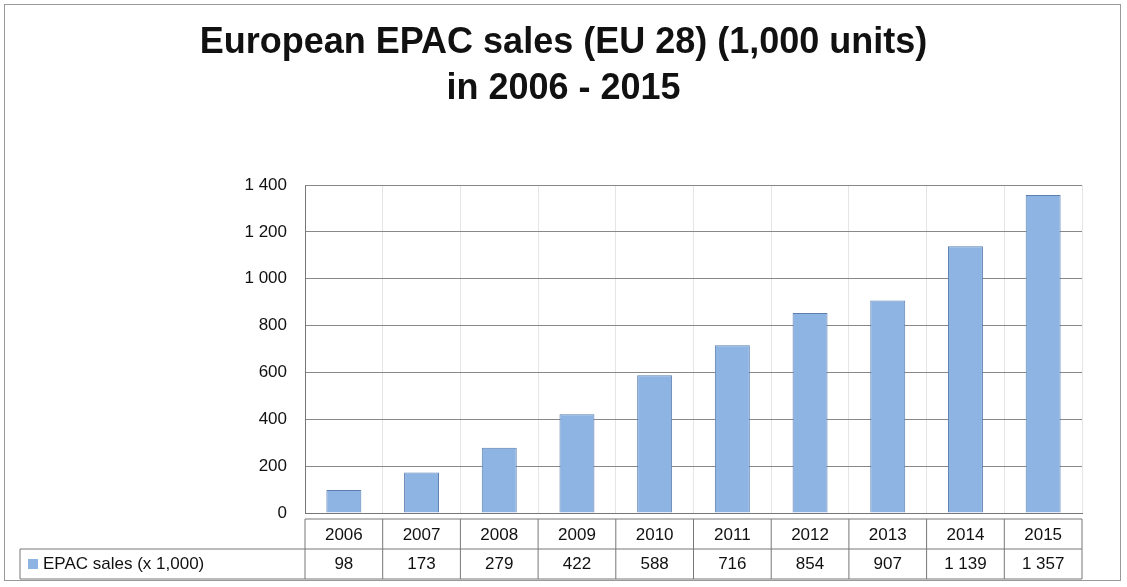  I want to click on x-tick-label: 2012, so click(810, 534).